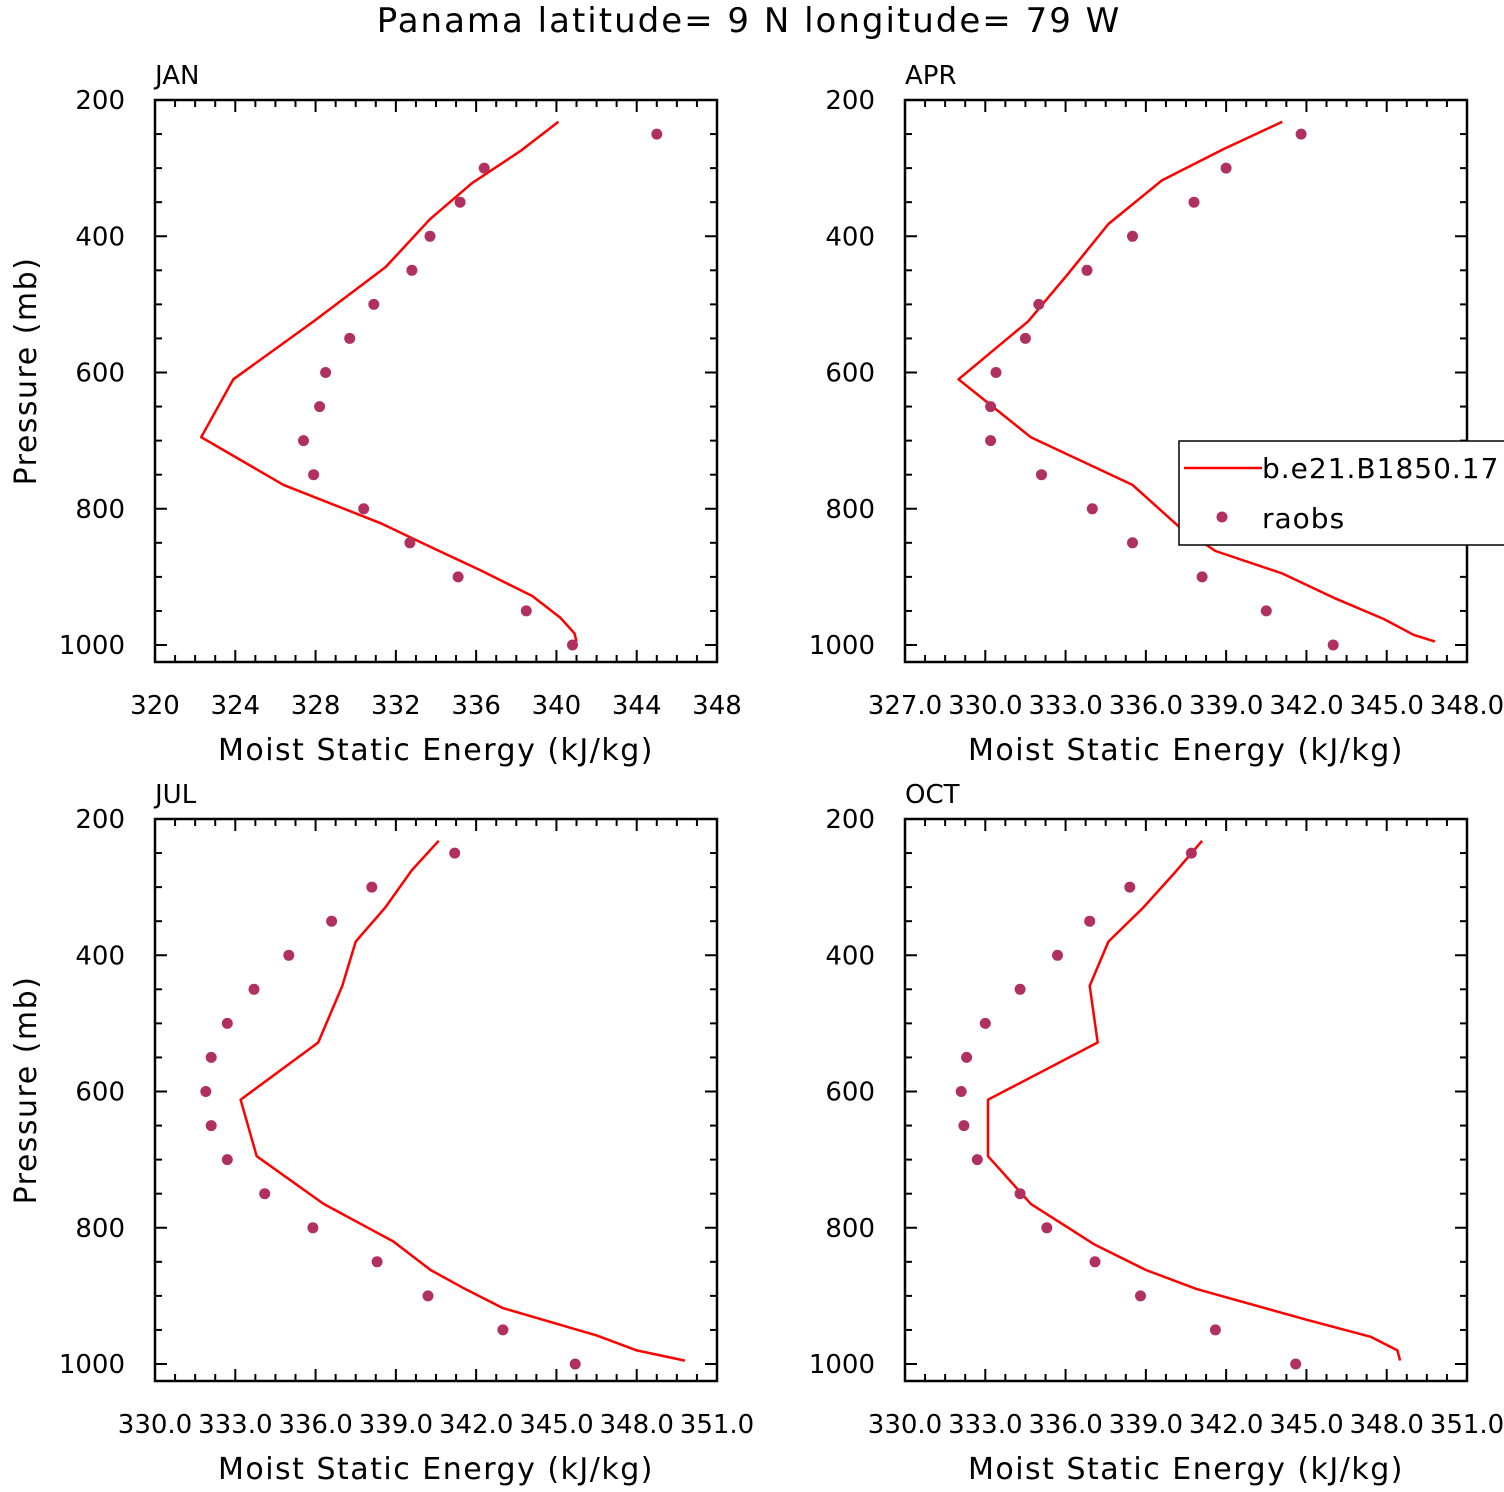 This screenshot has width=1504, height=1492. I want to click on x-tick-label-jul: 336.0, so click(315, 1425).